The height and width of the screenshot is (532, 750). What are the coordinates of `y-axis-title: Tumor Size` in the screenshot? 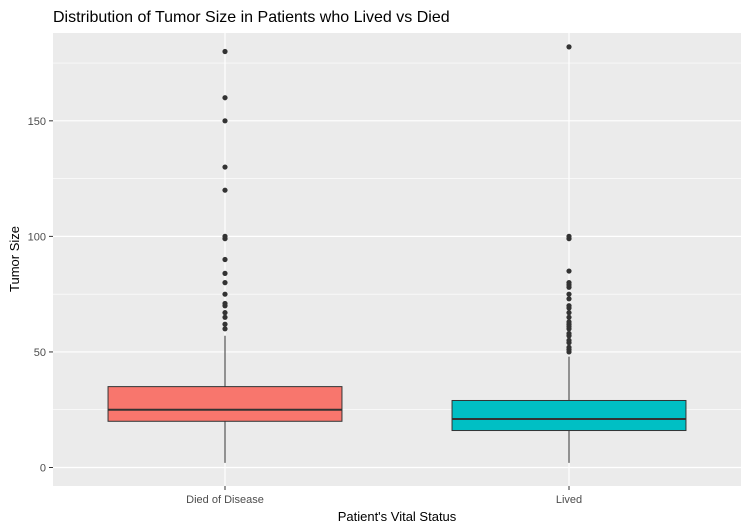 It's located at (14, 259).